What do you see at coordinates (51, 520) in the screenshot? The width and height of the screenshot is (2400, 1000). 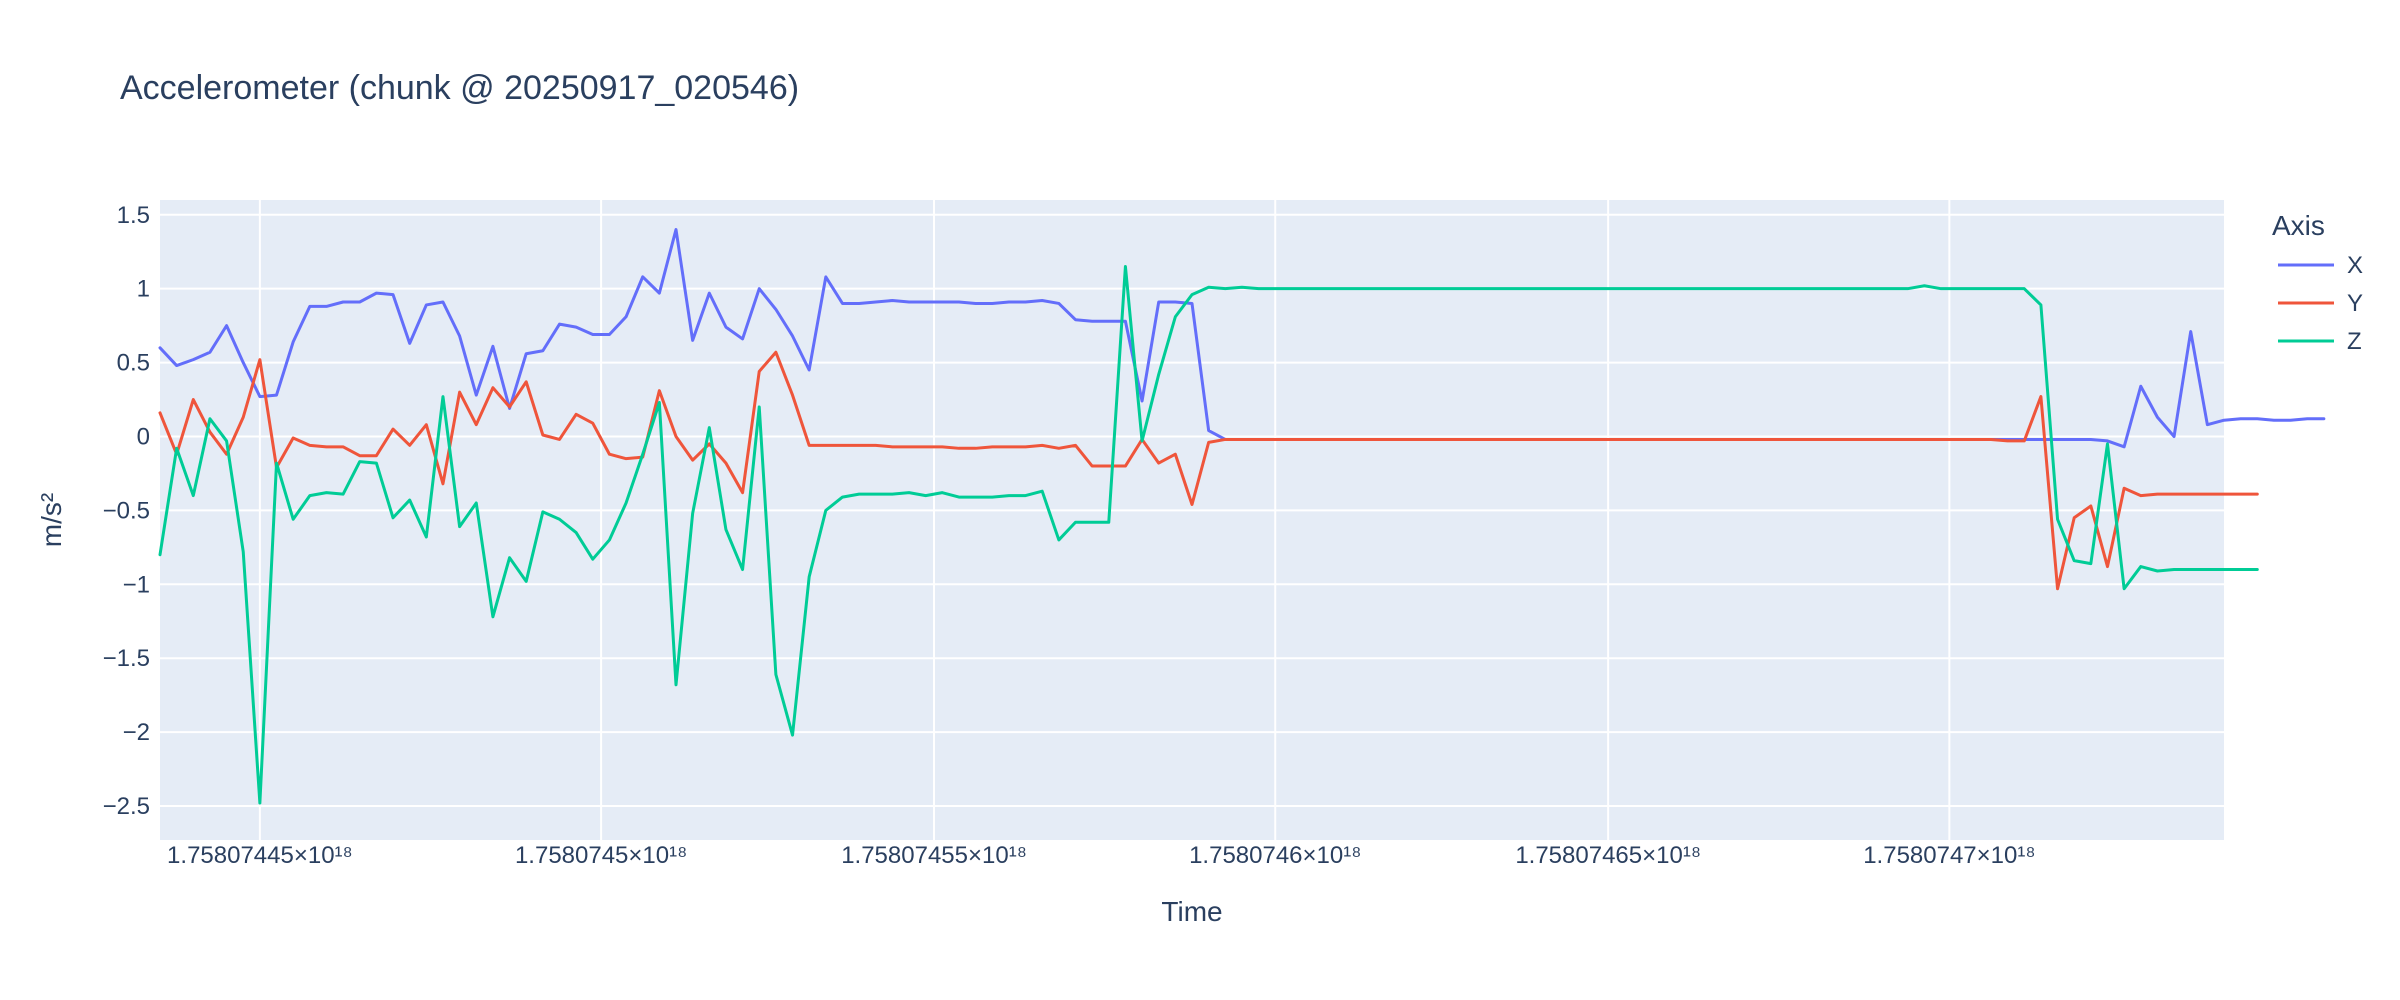 I see `y-axis-label: m/s²` at bounding box center [51, 520].